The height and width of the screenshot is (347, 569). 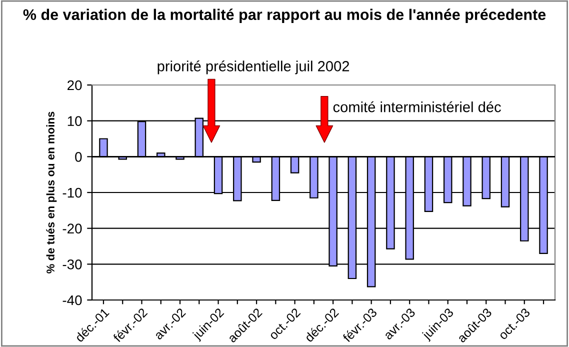 I want to click on y-tick-label: -10, so click(x=72, y=193).